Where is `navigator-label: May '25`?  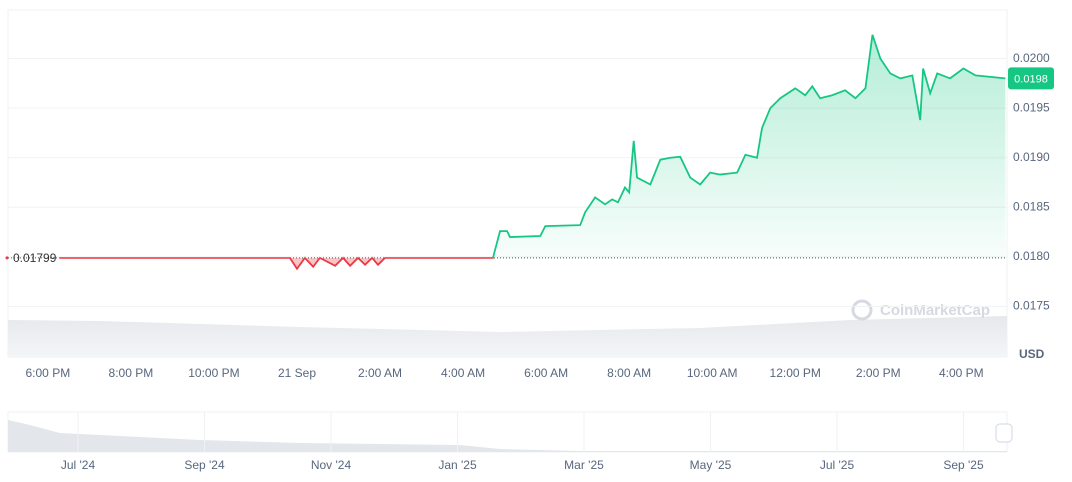
navigator-label: May '25 is located at coordinates (711, 465).